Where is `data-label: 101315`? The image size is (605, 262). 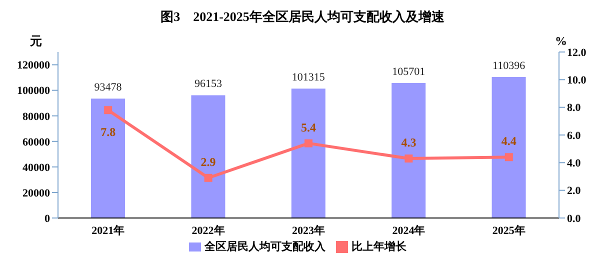
data-label: 101315 is located at coordinates (309, 78).